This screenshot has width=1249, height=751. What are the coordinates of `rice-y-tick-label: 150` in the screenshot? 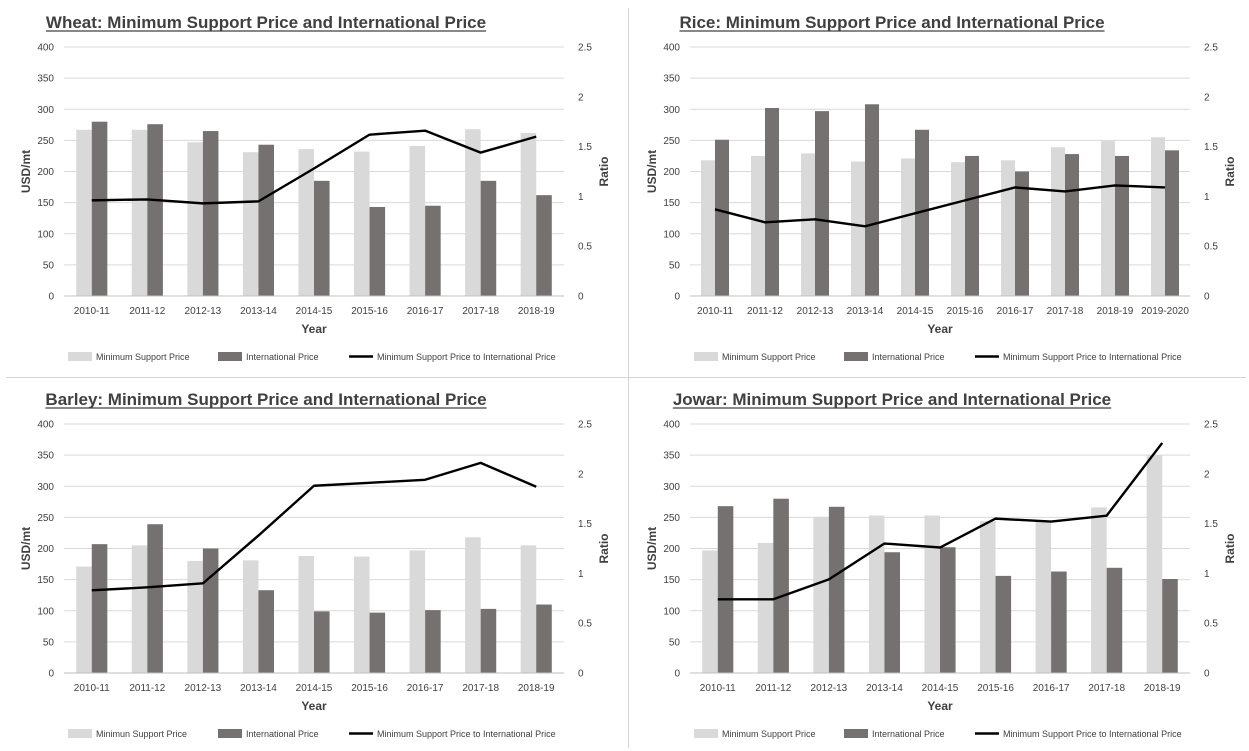 It's located at (671, 203).